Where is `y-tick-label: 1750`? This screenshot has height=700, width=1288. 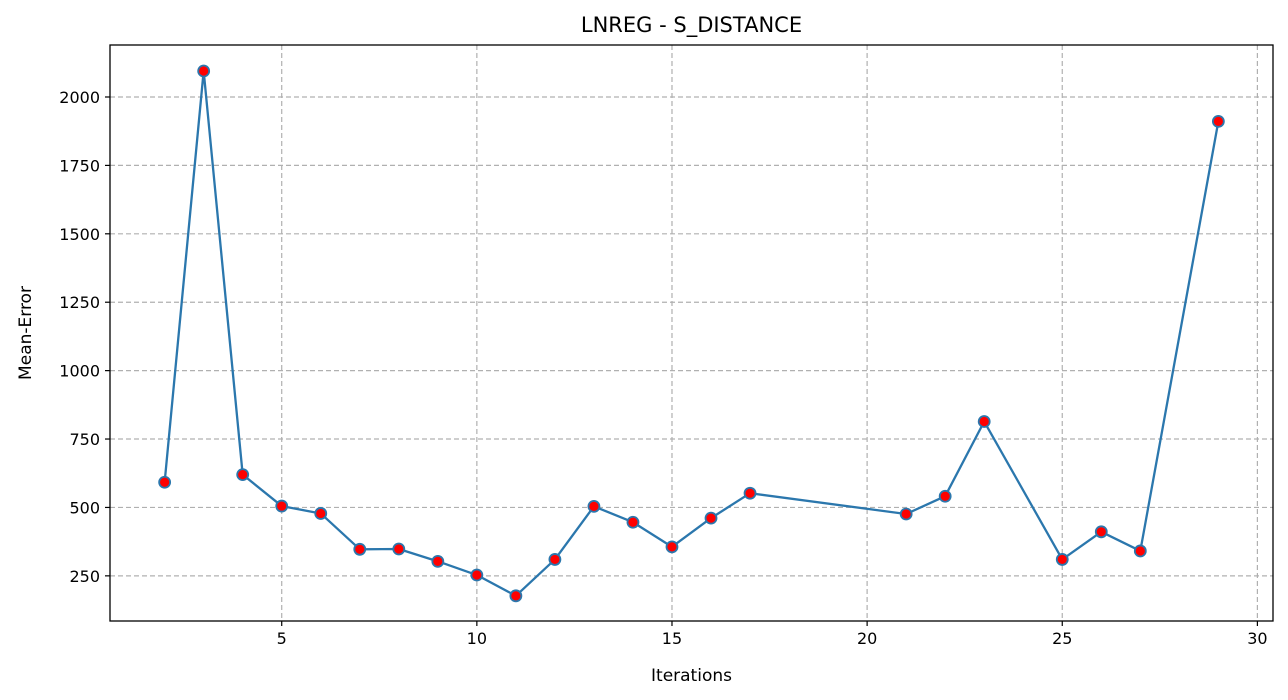 y-tick-label: 1750 is located at coordinates (79, 165).